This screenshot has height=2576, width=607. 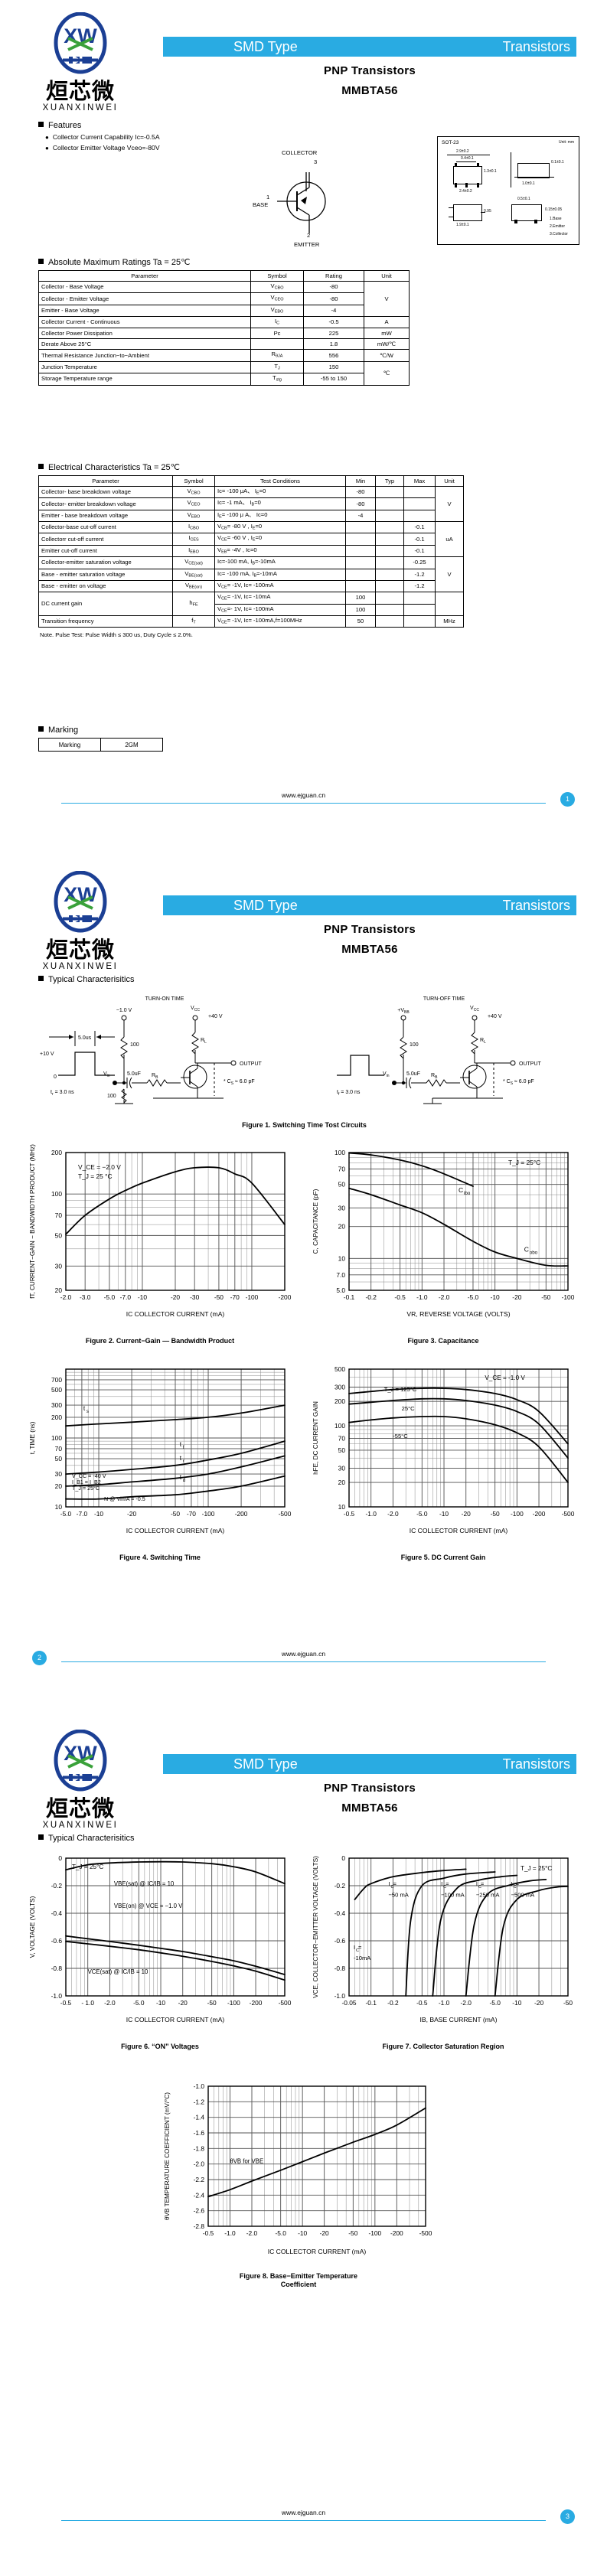 What do you see at coordinates (280, 481) in the screenshot?
I see `ec-col-header: Test Conditions` at bounding box center [280, 481].